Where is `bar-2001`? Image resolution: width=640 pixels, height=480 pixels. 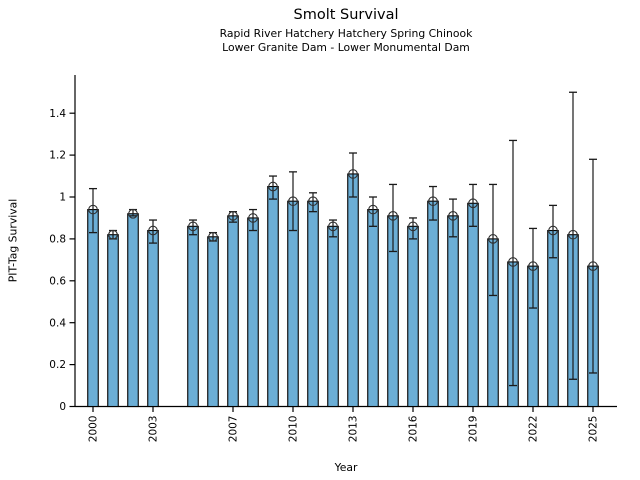
bar-2001 is located at coordinates (113, 321).